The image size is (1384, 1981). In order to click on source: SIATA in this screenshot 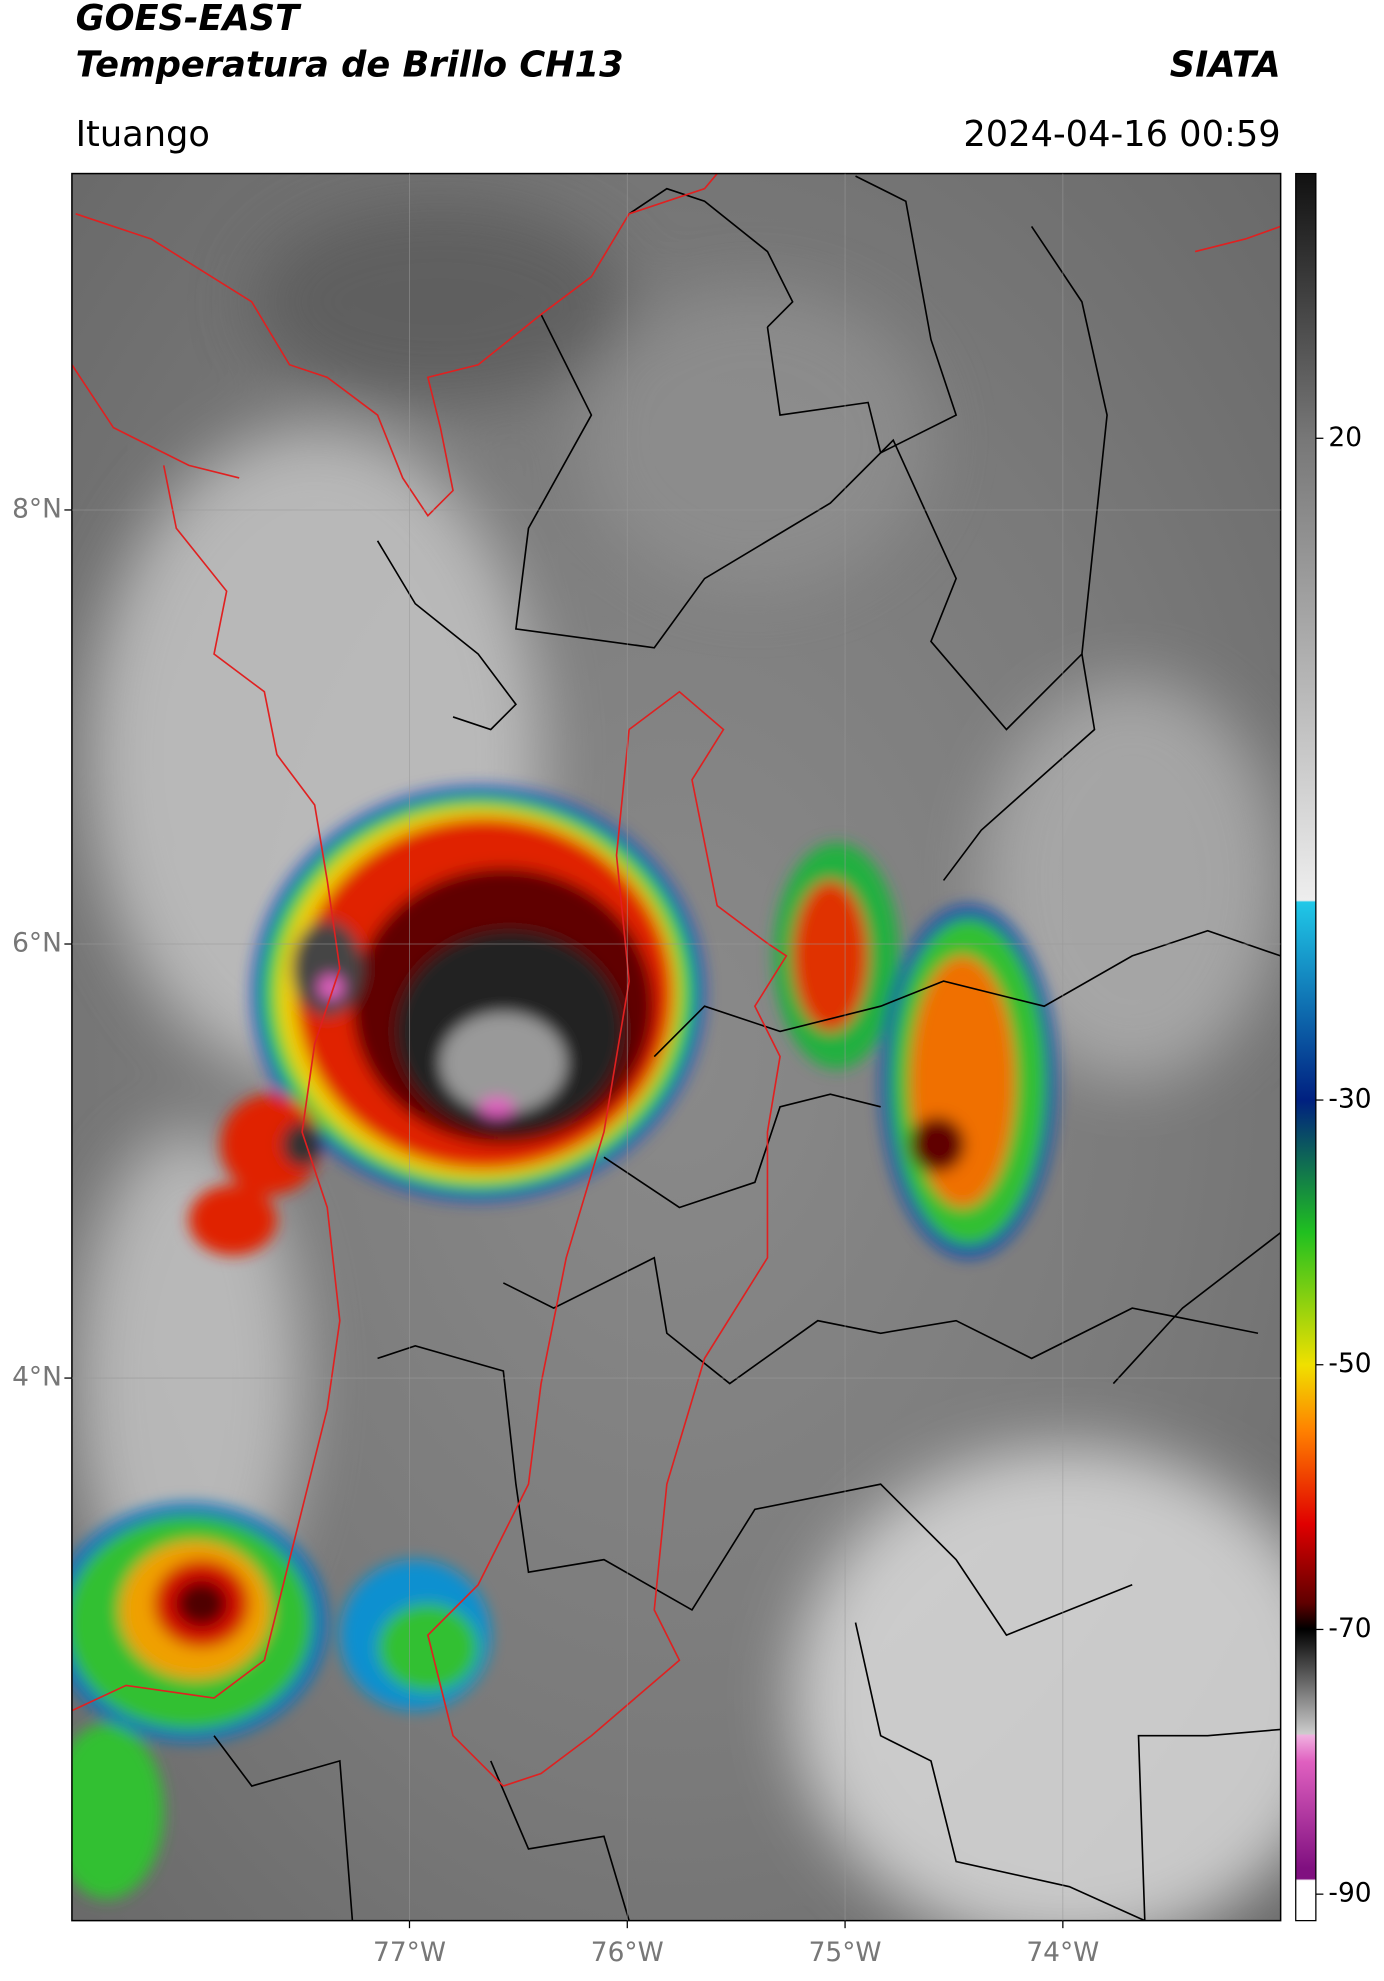, I will do `click(1225, 65)`.